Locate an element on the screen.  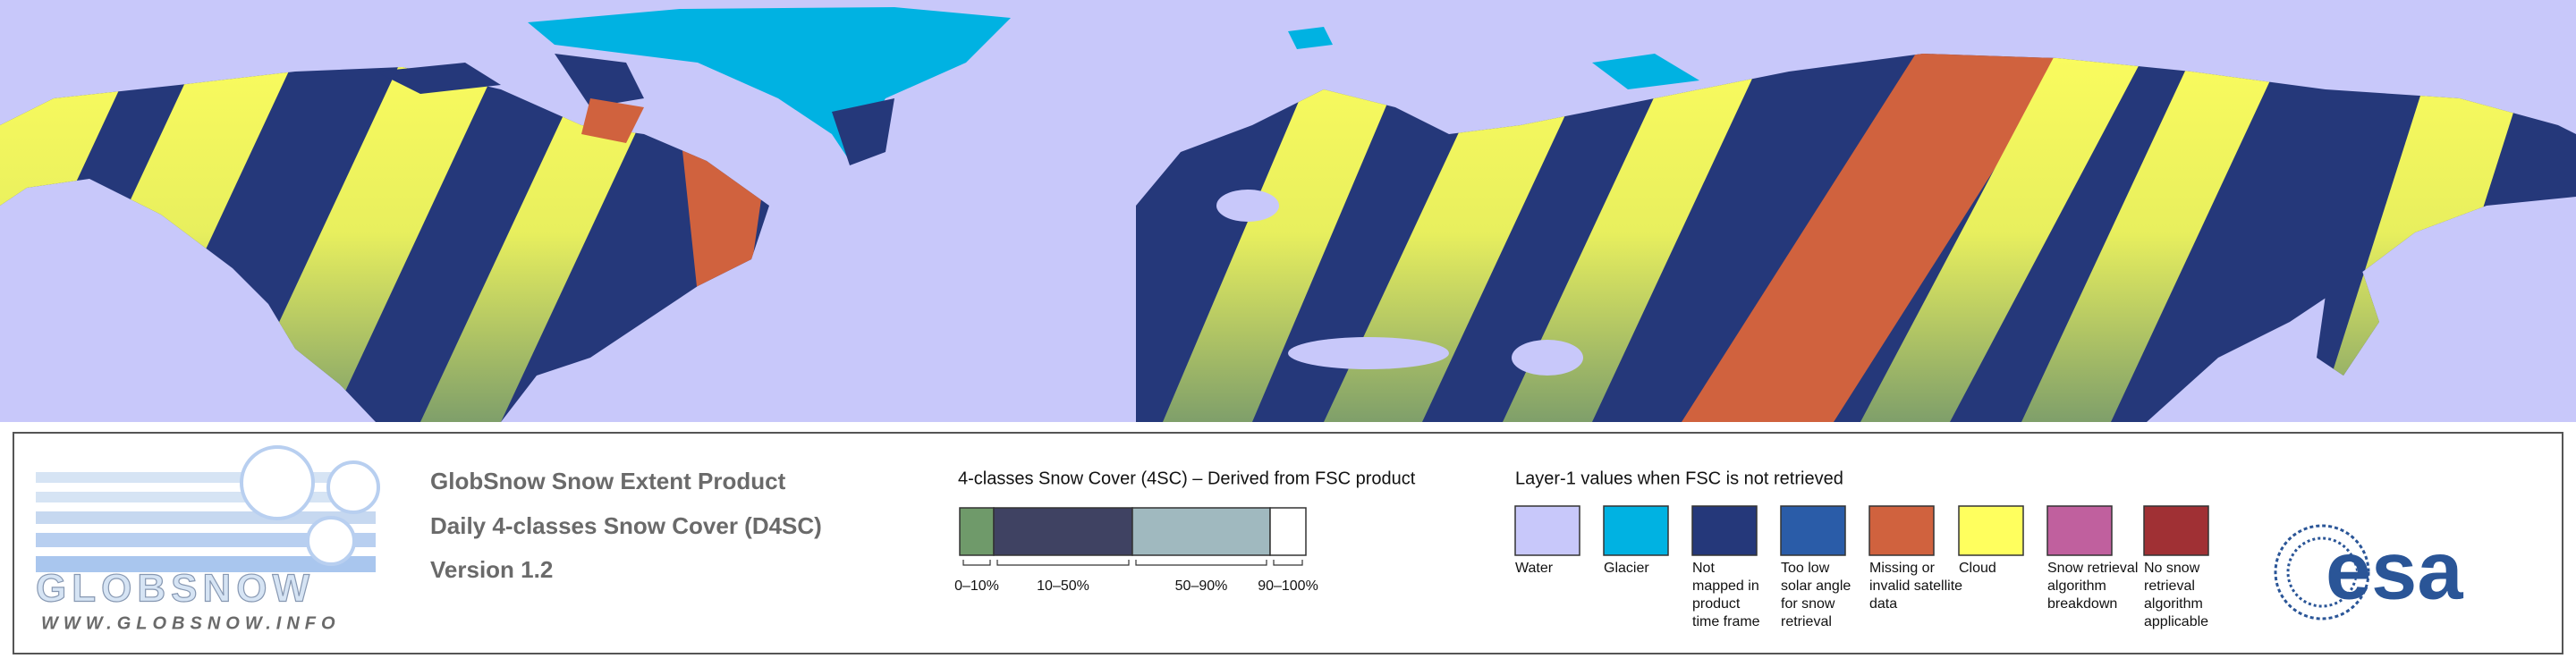
esa-logo: esa is located at coordinates (2368, 573).